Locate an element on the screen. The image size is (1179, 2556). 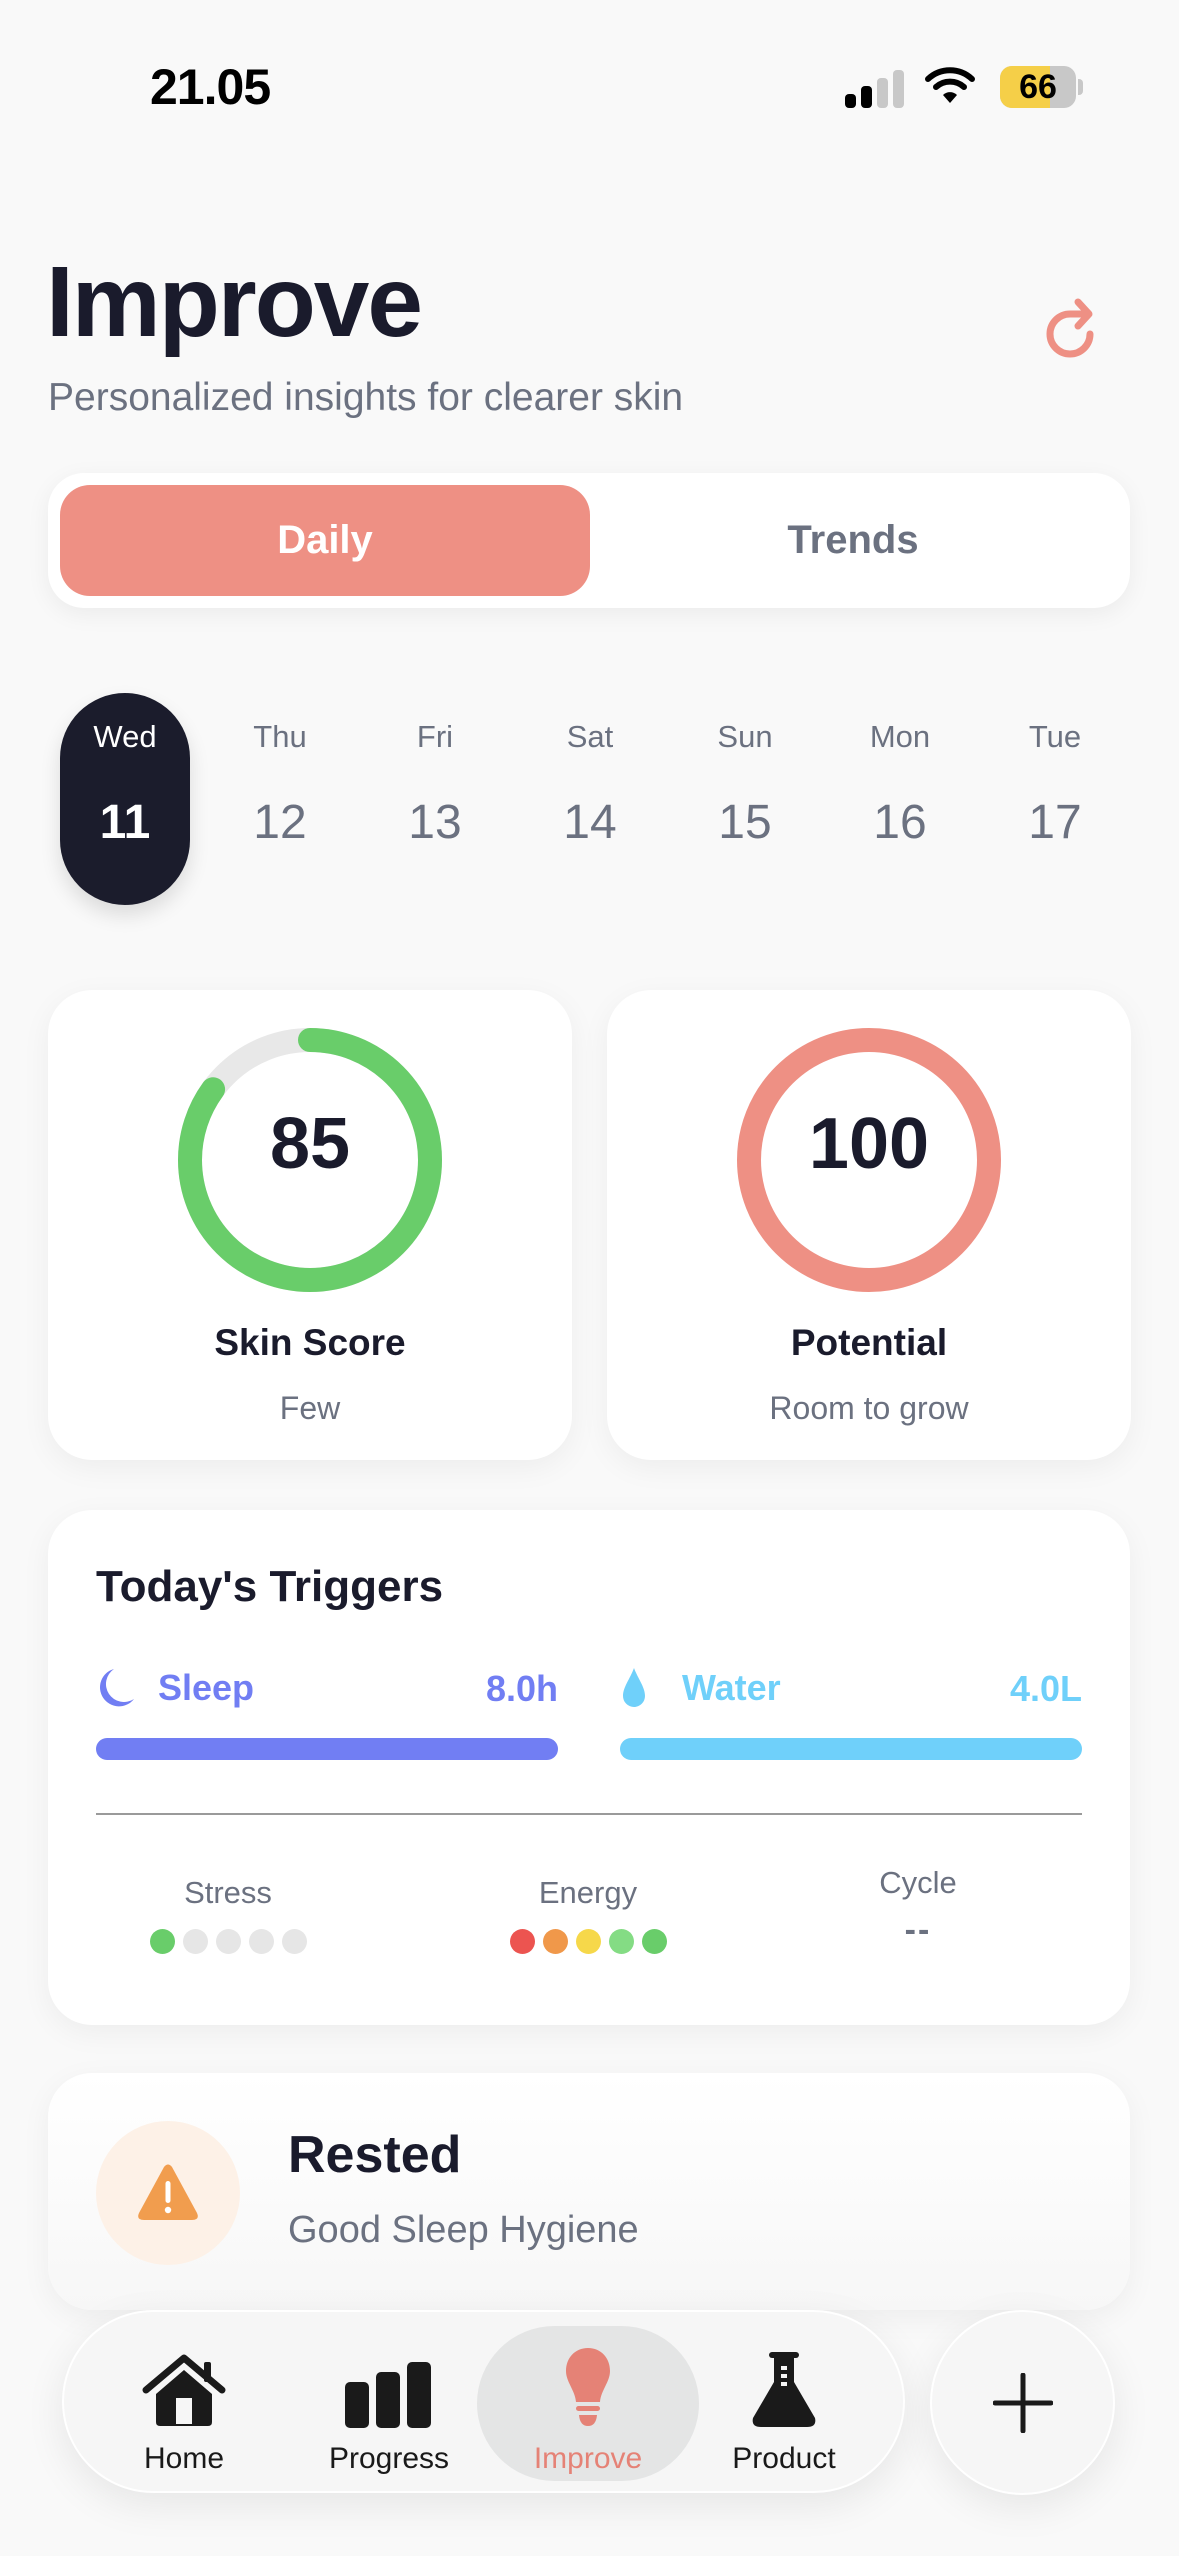
day-name: Sat is located at coordinates (590, 736).